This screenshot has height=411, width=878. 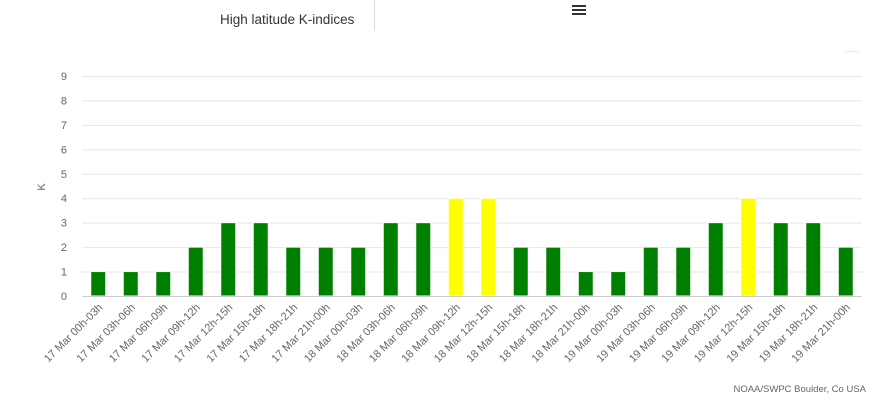 I want to click on y-tick-label: 3, so click(x=64, y=224).